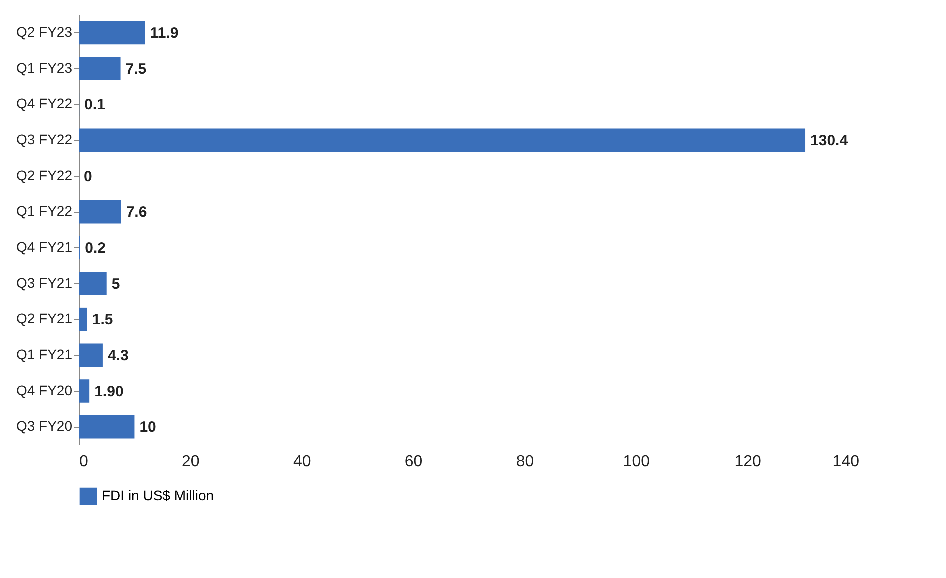 Image resolution: width=946 pixels, height=578 pixels. Describe the element at coordinates (846, 462) in the screenshot. I see `x-tick-label: 140` at that location.